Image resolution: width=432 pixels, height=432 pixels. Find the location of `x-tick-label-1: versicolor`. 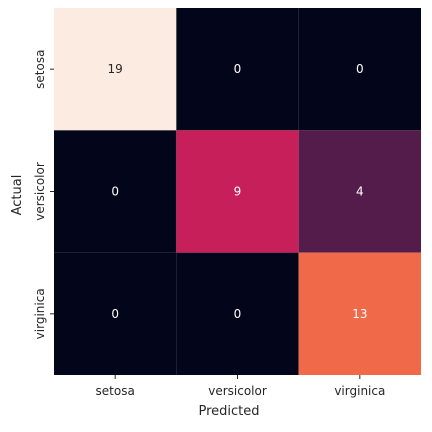

x-tick-label-1: versicolor is located at coordinates (237, 391).